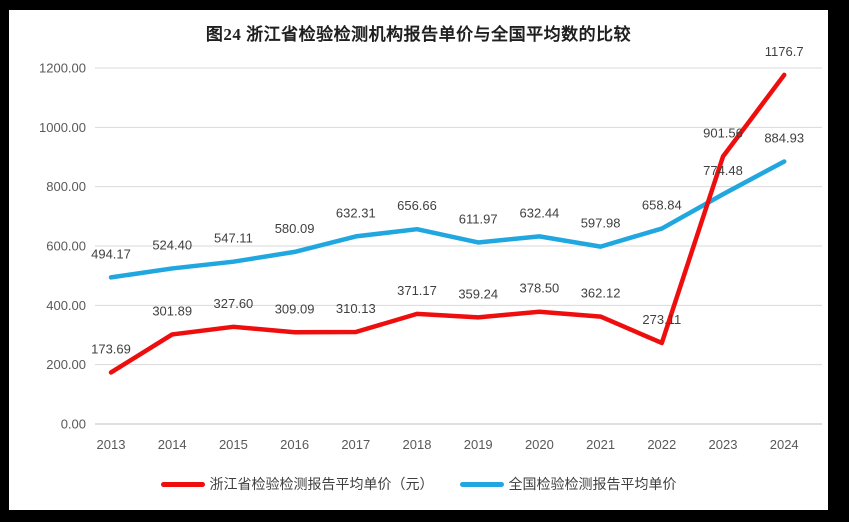 Image resolution: width=849 pixels, height=522 pixels. I want to click on data-label: 494.17, so click(111, 253).